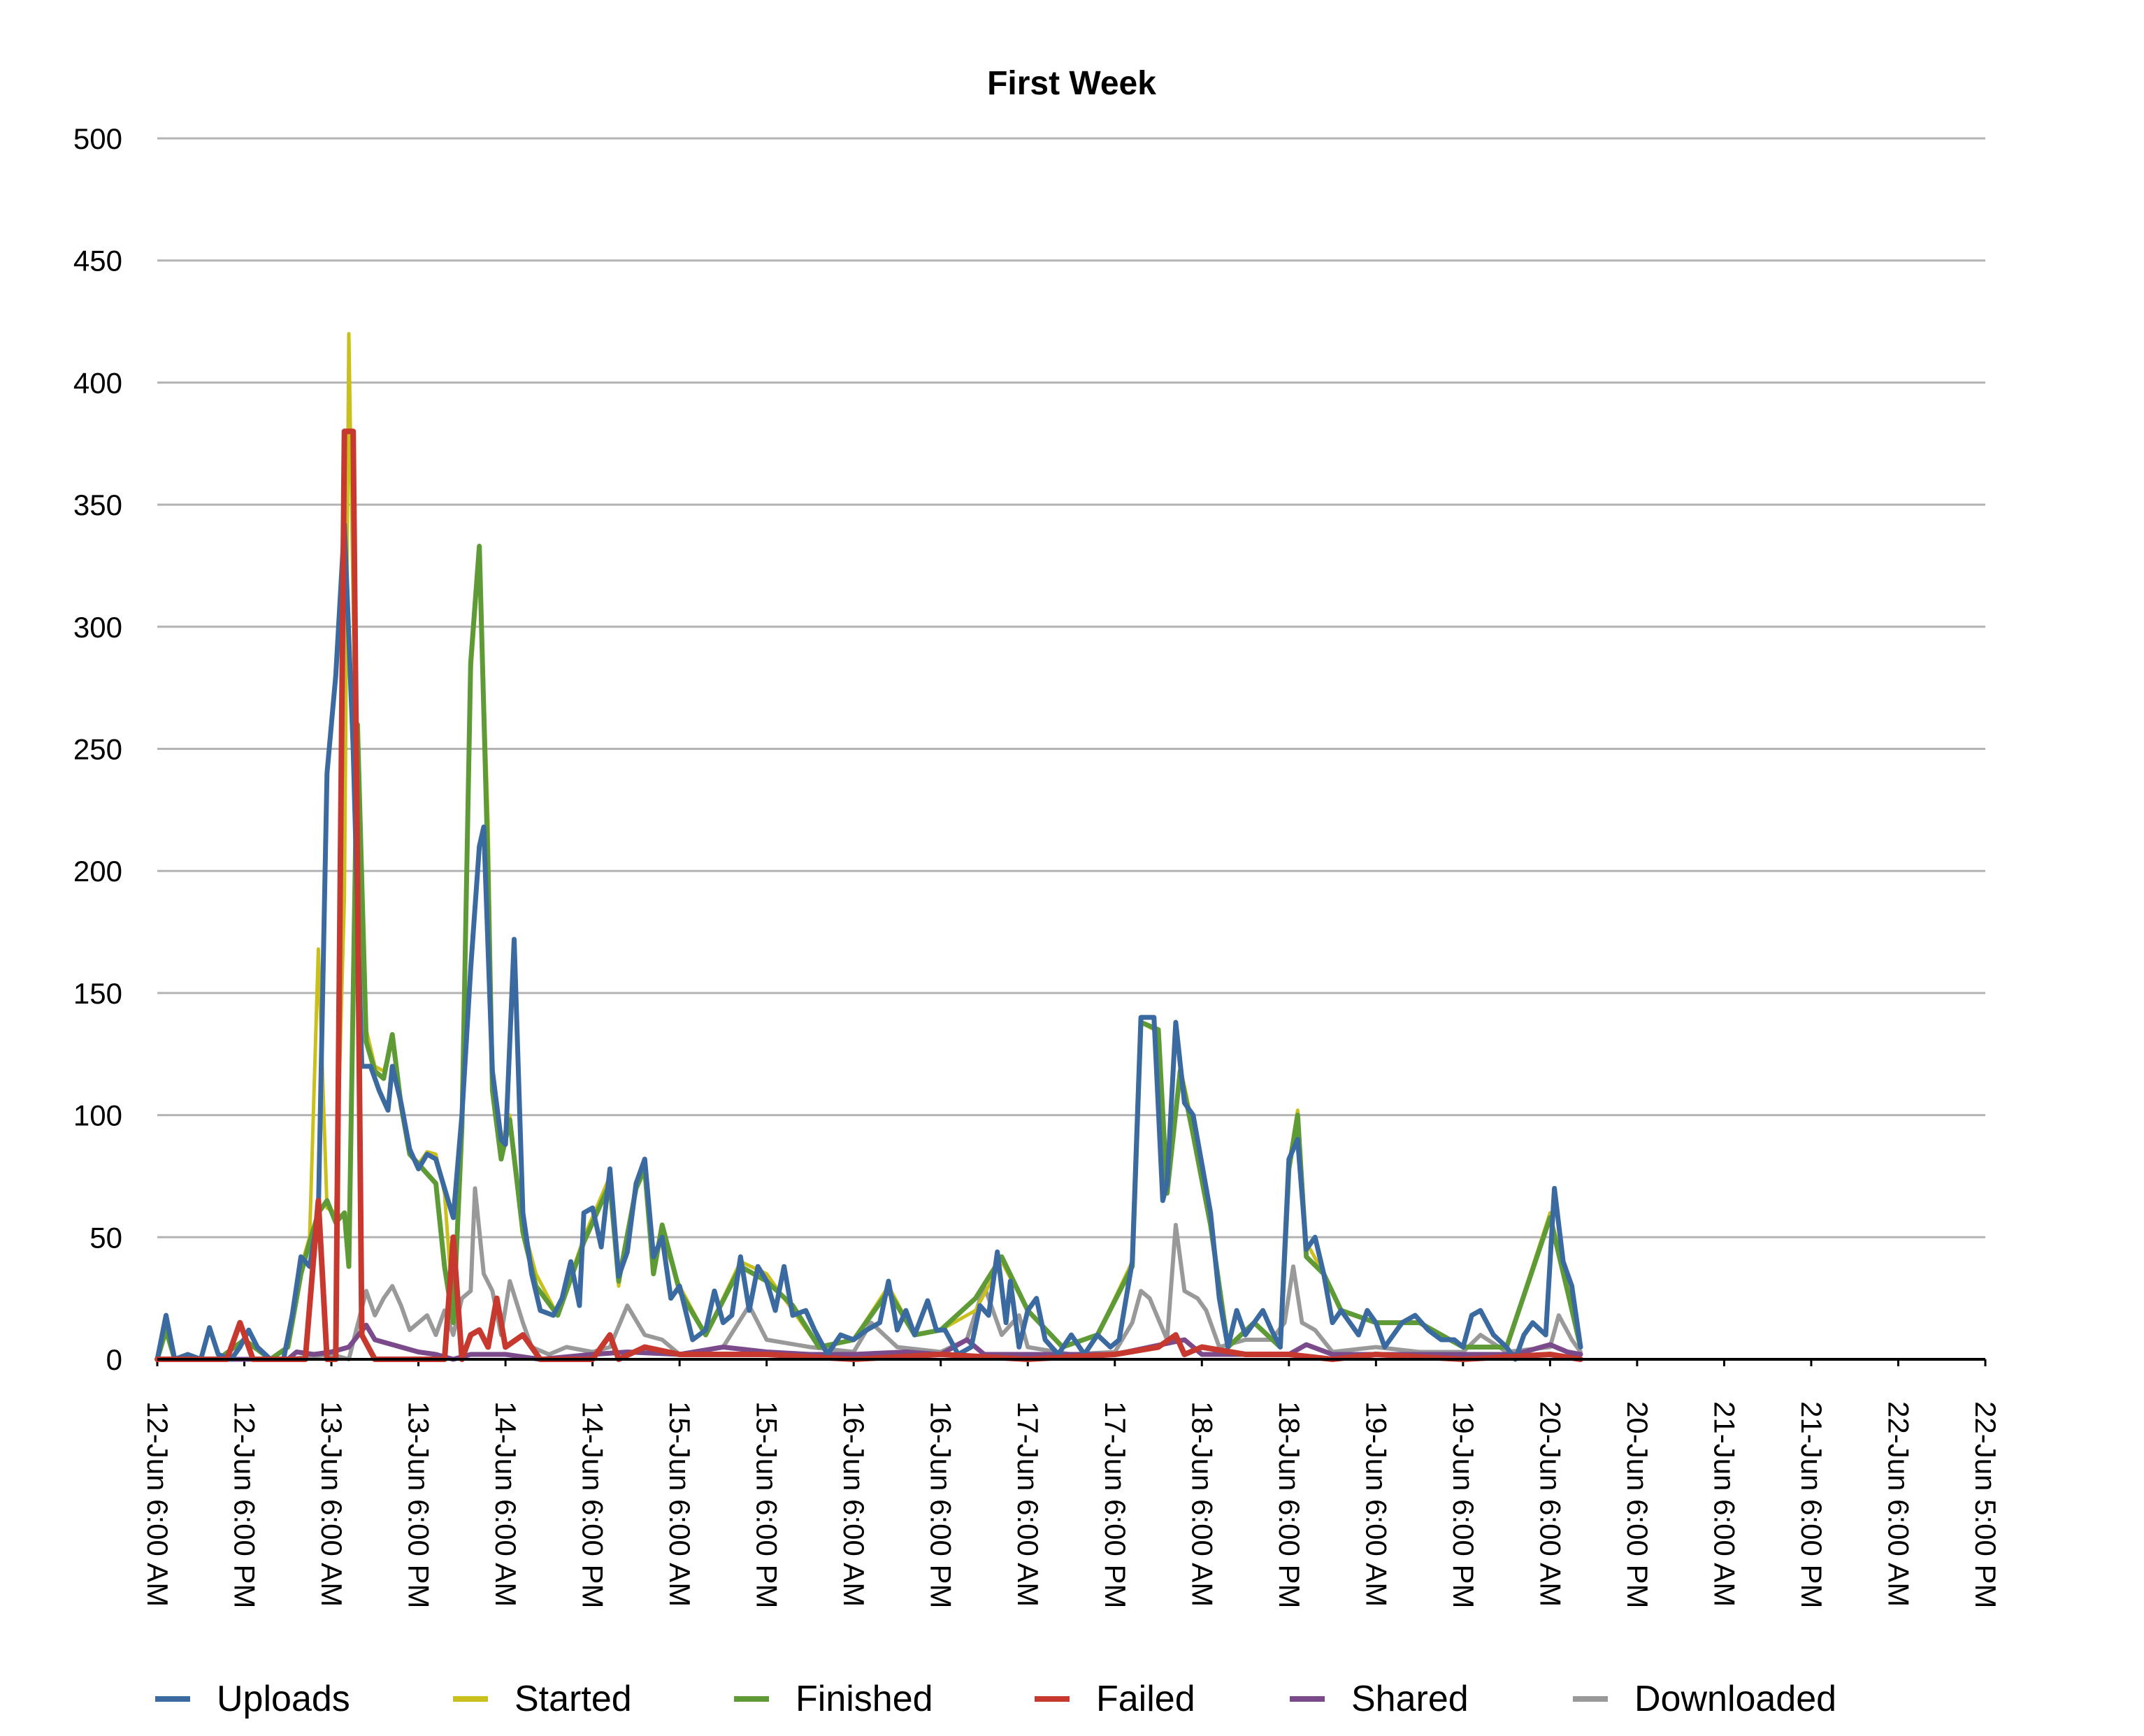 Image resolution: width=2144 pixels, height=1736 pixels. What do you see at coordinates (97, 627) in the screenshot?
I see `y-tick-label: 300` at bounding box center [97, 627].